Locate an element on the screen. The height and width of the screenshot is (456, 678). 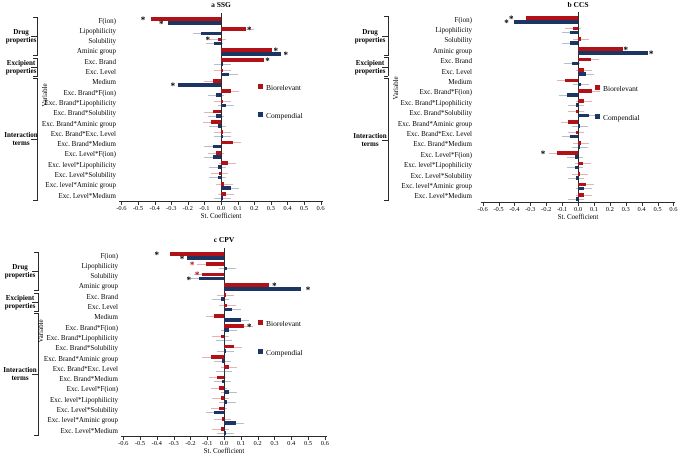
x-tick-label: 0.3 is located at coordinates (625, 209).